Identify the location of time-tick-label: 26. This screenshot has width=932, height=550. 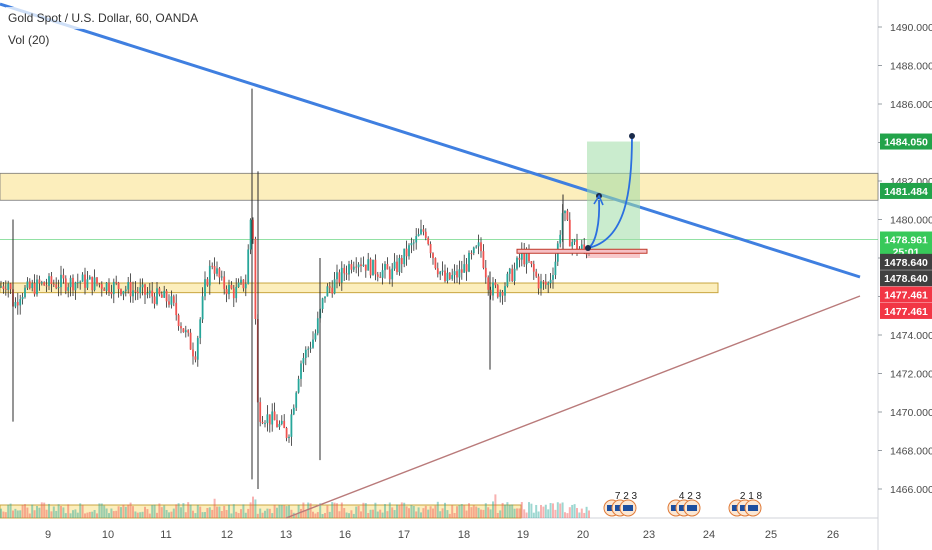
(833, 535).